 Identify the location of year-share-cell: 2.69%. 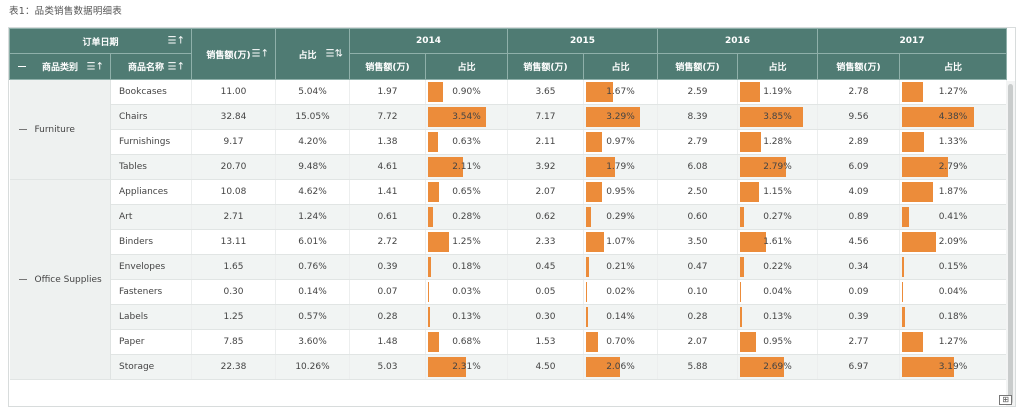
(777, 367).